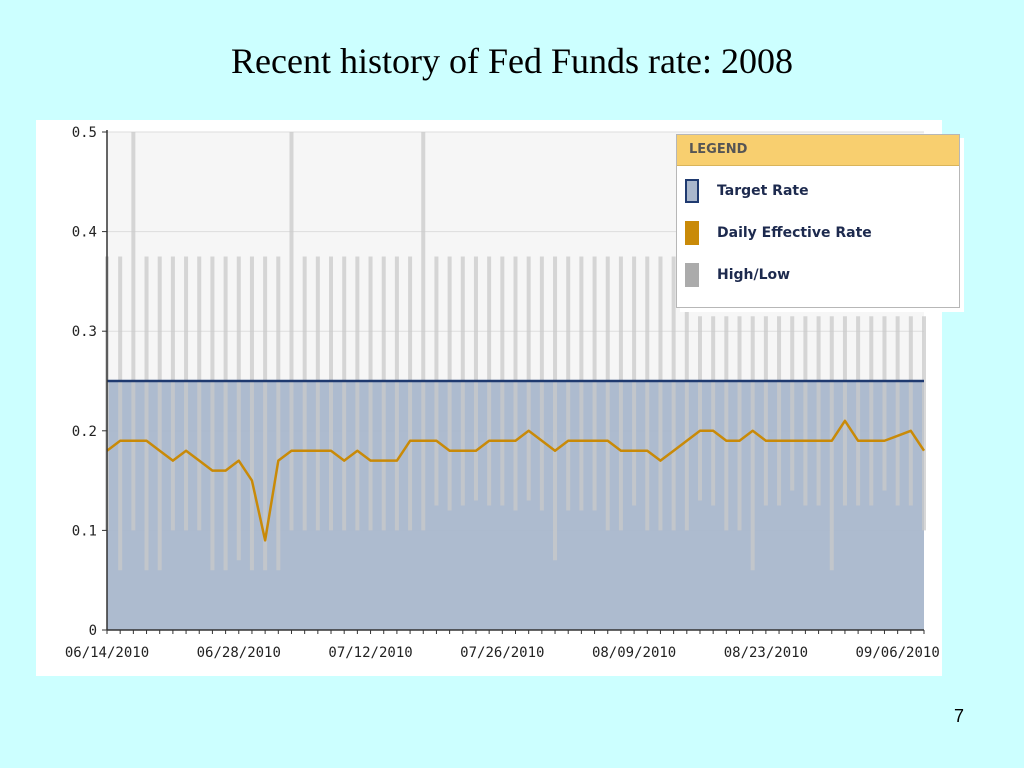  I want to click on high-low-swatch, so click(692, 275).